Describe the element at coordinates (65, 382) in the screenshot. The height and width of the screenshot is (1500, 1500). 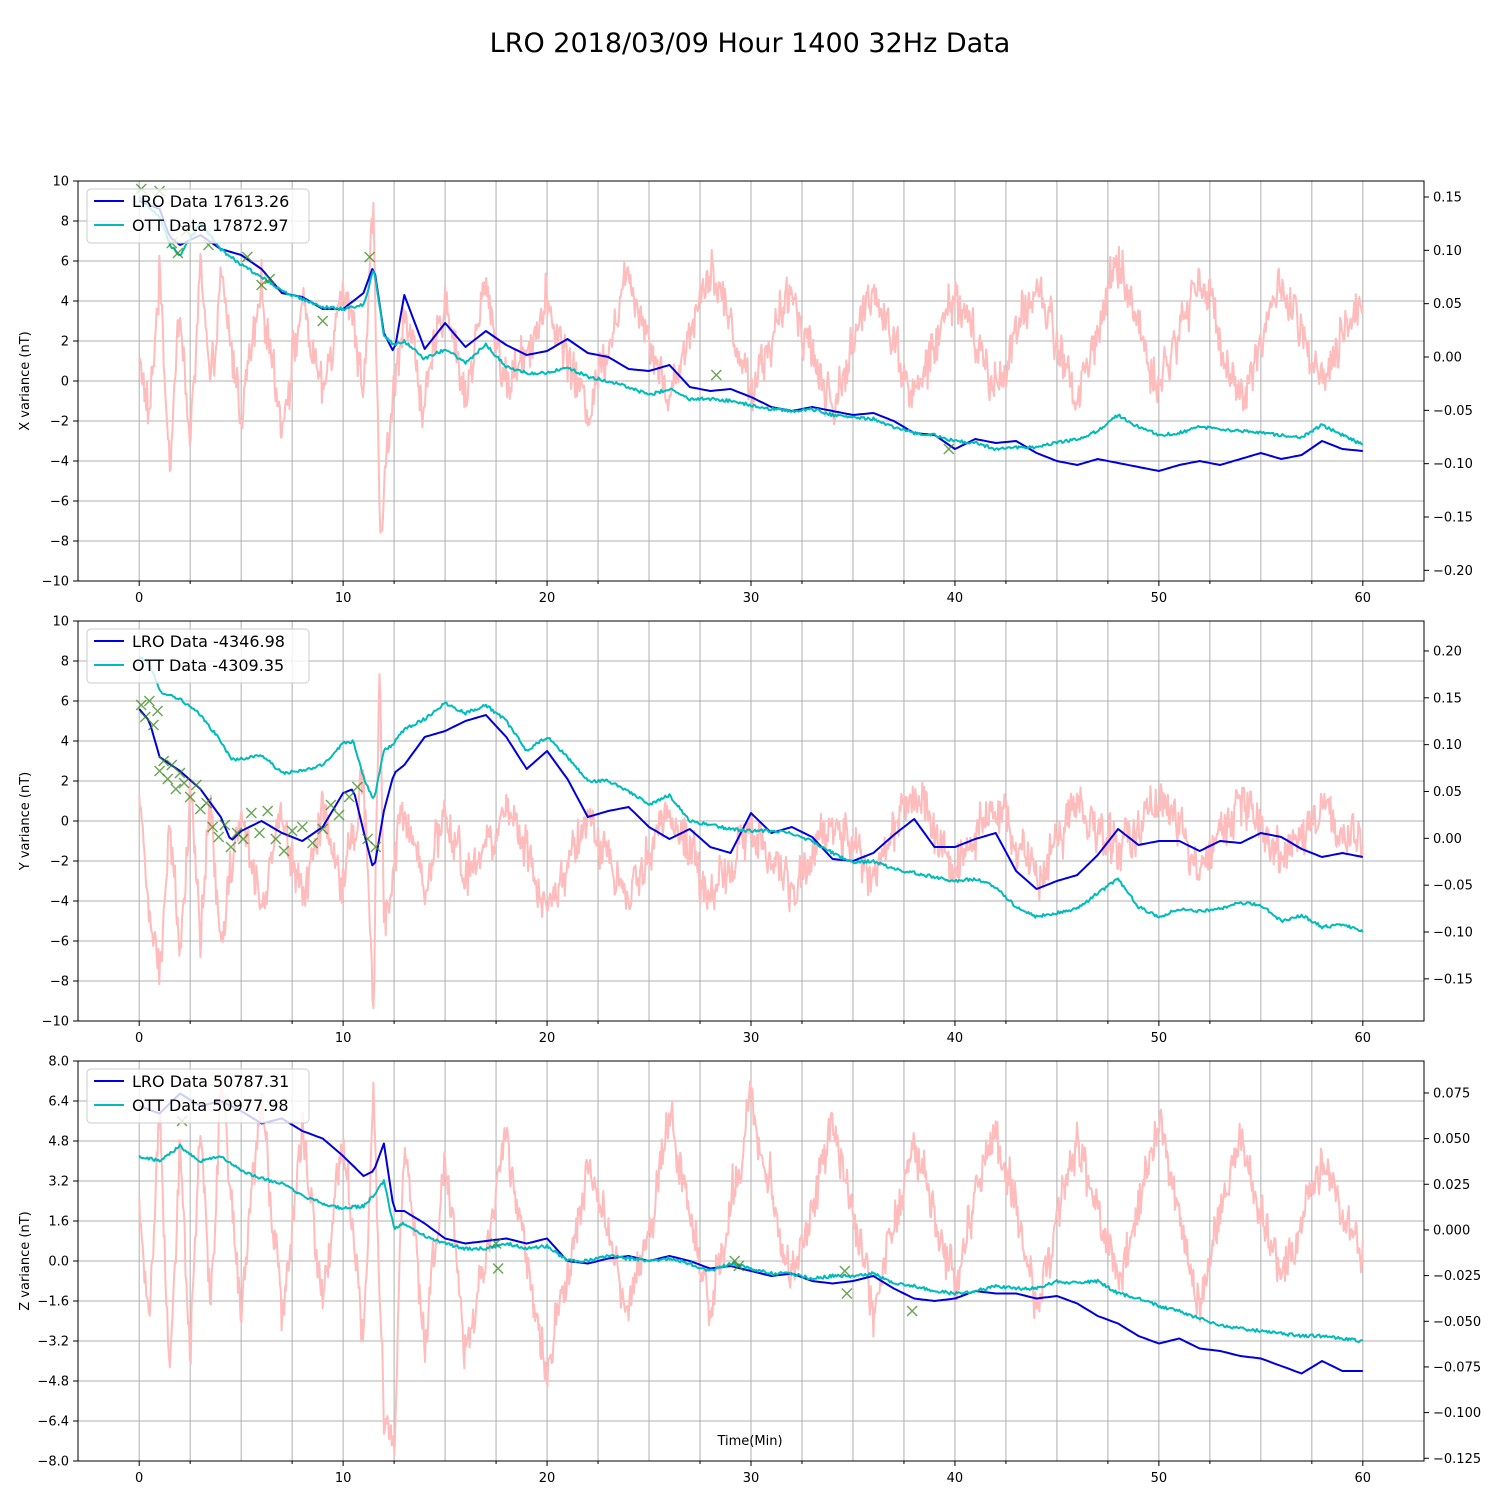
I see `y-tick-label: 0` at that location.